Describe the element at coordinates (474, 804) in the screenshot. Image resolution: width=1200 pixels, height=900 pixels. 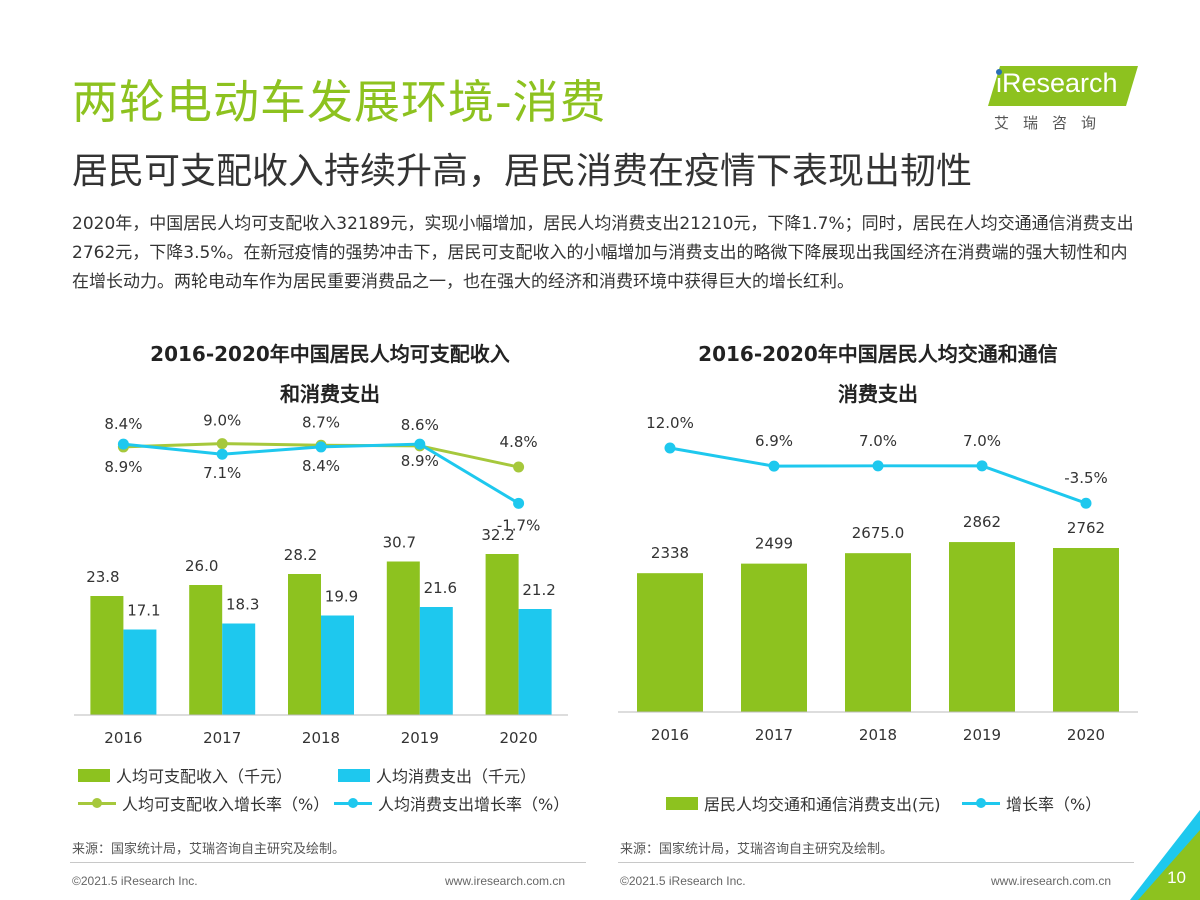
I see `legend-label: 人均消费支出增长率（%）` at that location.